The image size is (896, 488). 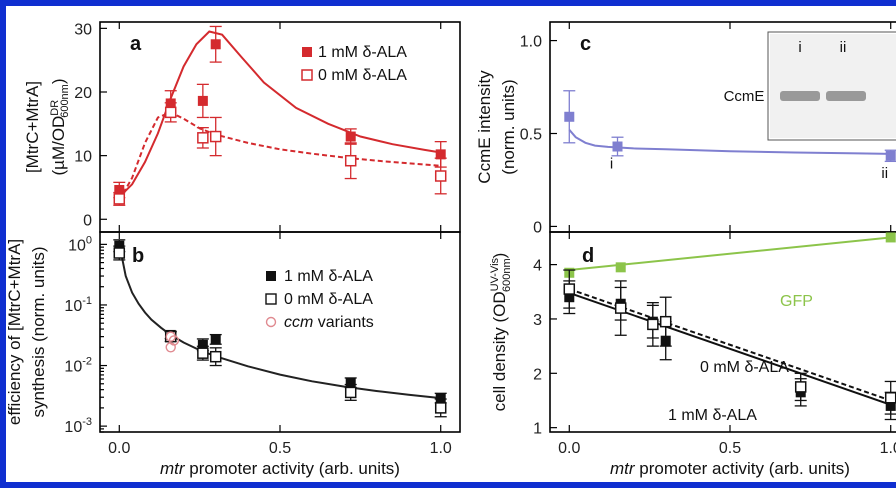 I want to click on panel-d-ylabel: cell density (ODUV-Vis600nm), so click(x=501, y=332).